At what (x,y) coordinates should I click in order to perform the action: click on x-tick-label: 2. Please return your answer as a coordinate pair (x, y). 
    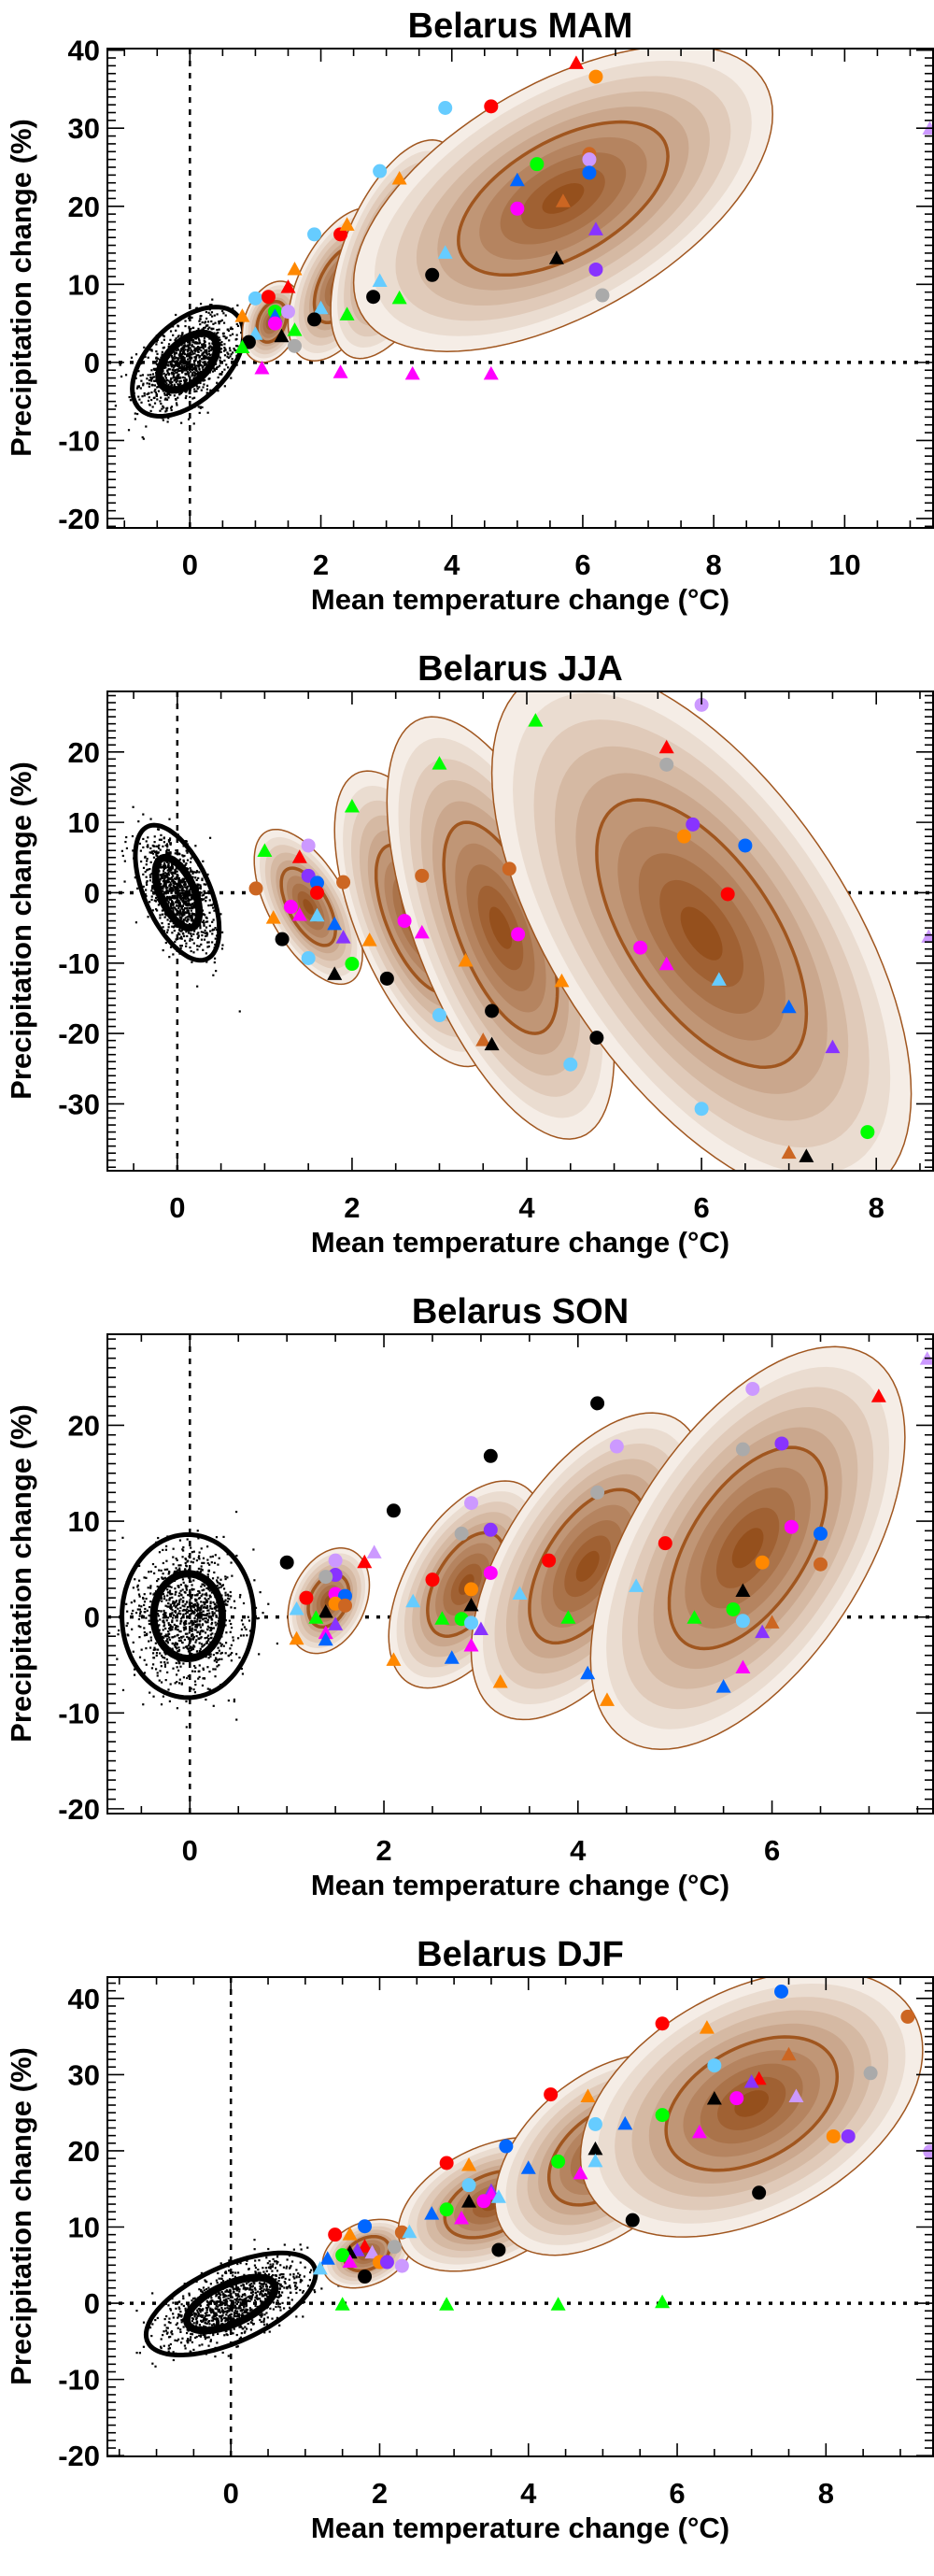
    Looking at the image, I should click on (352, 1208).